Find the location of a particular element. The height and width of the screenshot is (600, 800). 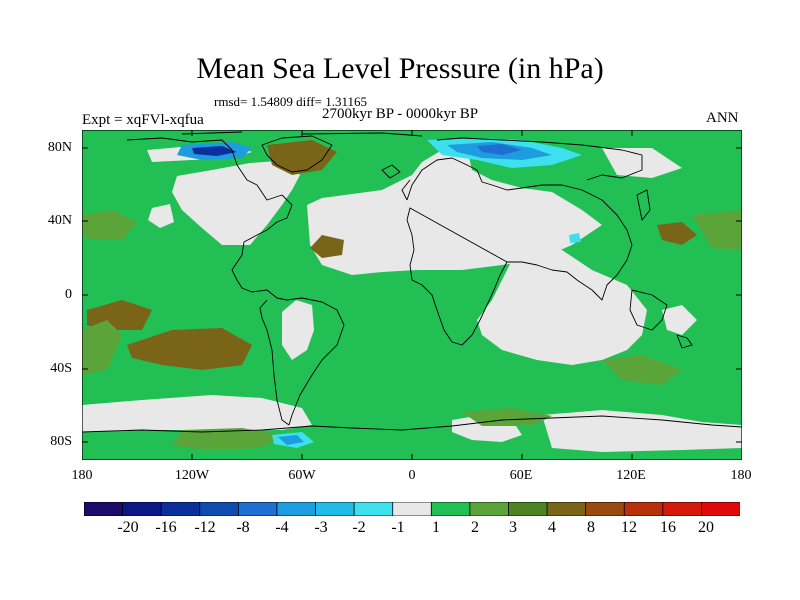

colorbar-label: 3 is located at coordinates (513, 527).